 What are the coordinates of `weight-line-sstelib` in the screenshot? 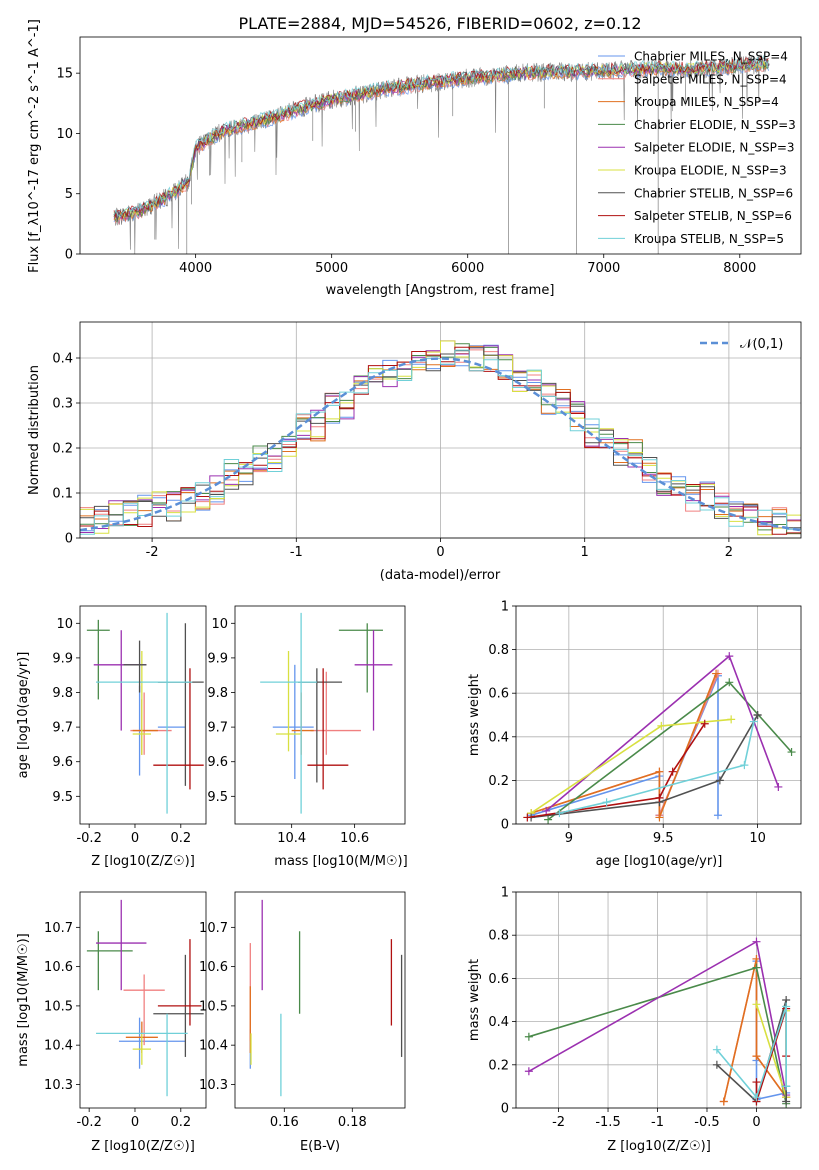 It's located at (616, 771).